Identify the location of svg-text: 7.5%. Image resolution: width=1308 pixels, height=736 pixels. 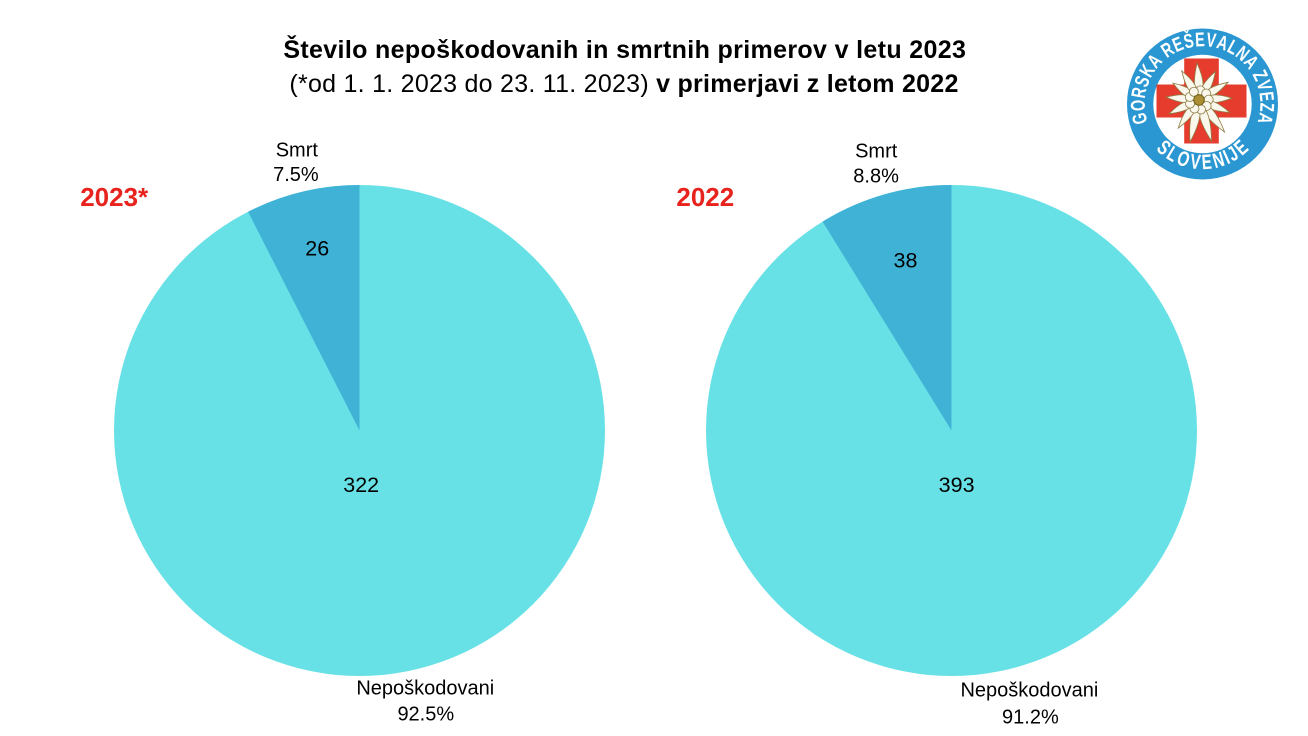
(296, 175).